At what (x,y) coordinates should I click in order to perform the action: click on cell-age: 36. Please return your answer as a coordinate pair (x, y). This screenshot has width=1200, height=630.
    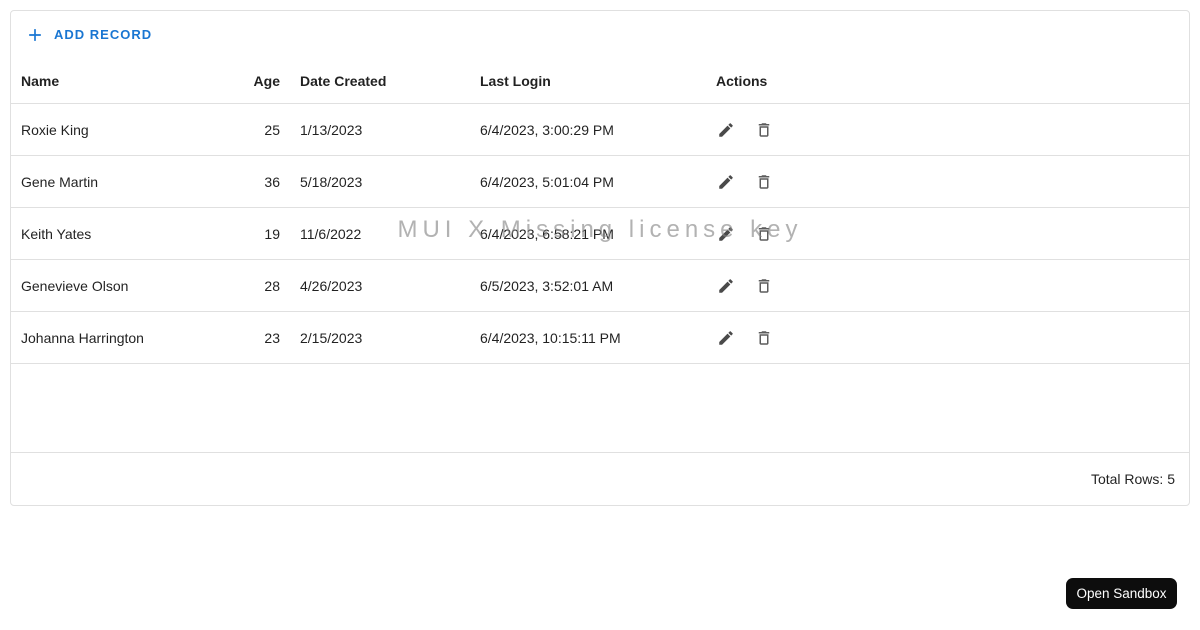
    Looking at the image, I should click on (272, 181).